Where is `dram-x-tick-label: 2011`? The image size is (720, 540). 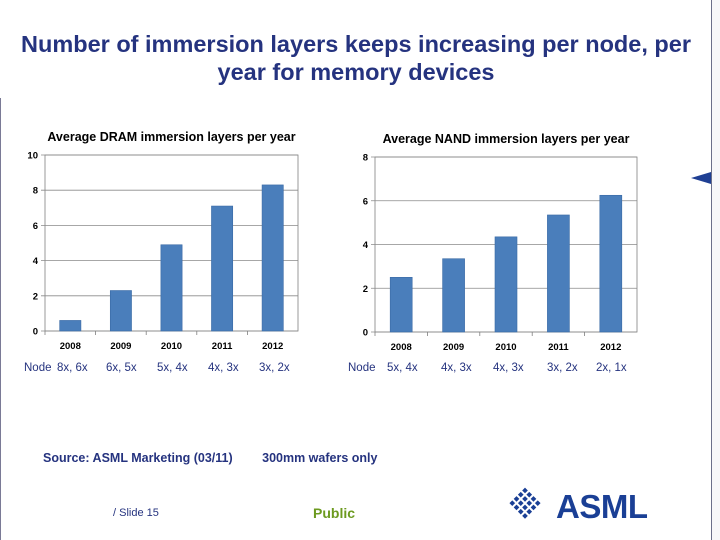 dram-x-tick-label: 2011 is located at coordinates (222, 346).